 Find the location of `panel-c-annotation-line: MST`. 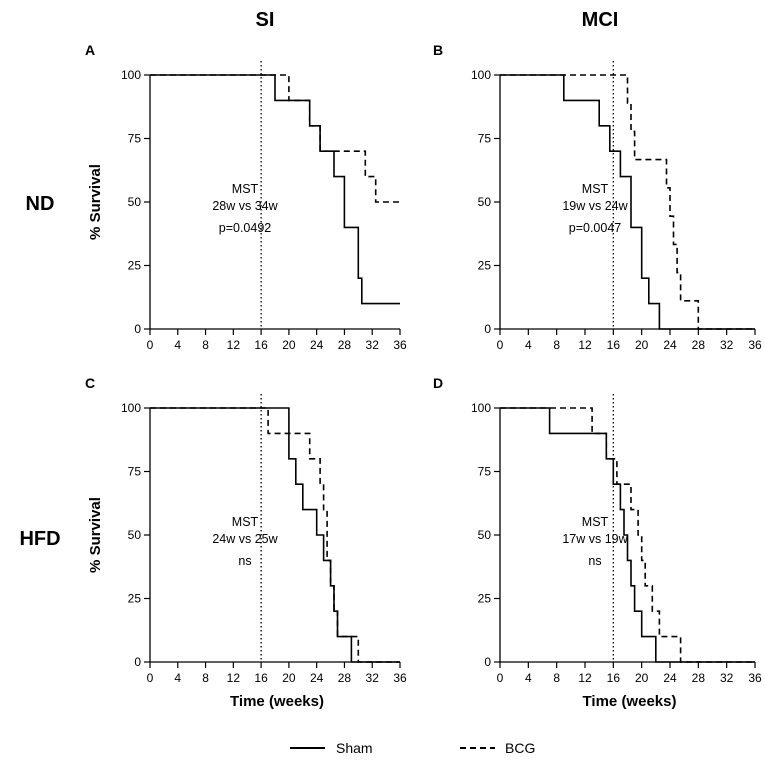

panel-c-annotation-line: MST is located at coordinates (245, 522).